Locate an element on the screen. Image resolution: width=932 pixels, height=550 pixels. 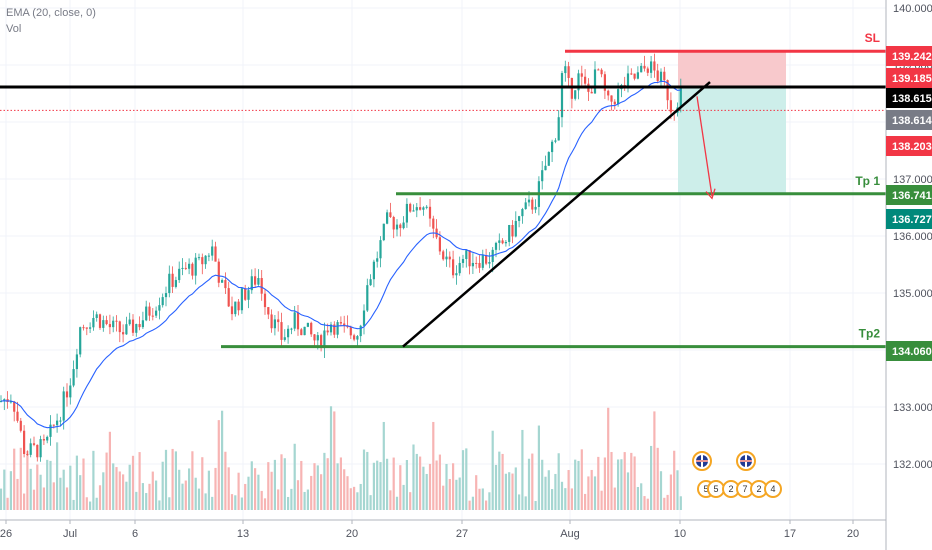
x-tick-label: Jul is located at coordinates (70, 534).